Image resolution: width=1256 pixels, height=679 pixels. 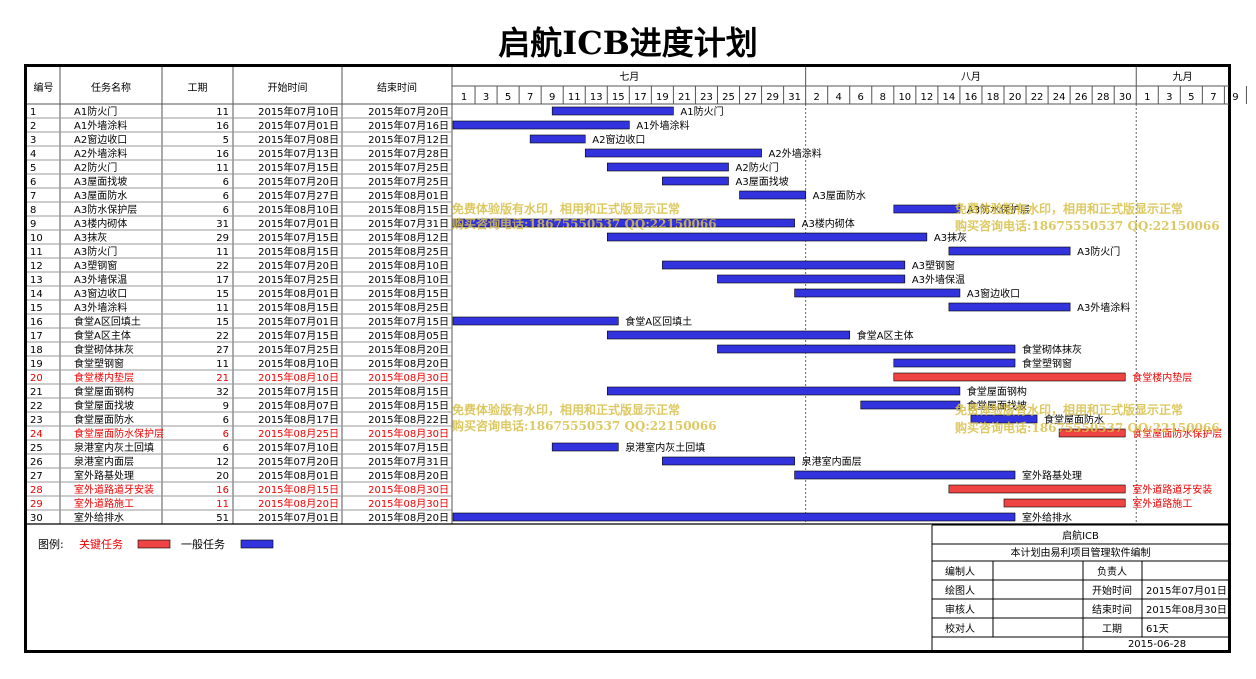 I want to click on task-bar-label: A3防火门, so click(x=1098, y=251).